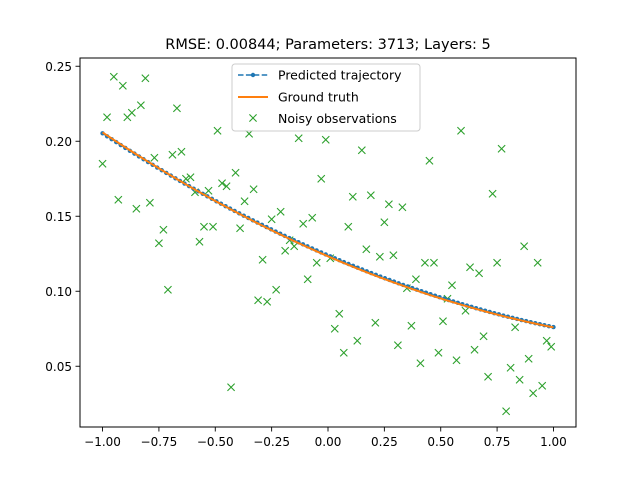  I want to click on y-tick-label: 0.20, so click(58, 142).